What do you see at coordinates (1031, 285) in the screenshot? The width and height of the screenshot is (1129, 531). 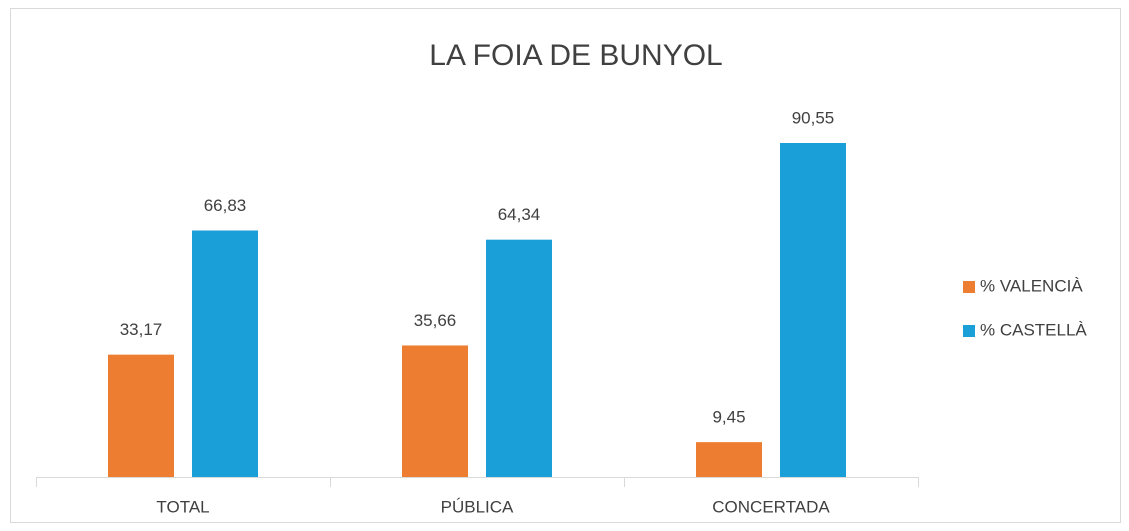 I see `legend-label: % VALENCIÀ` at bounding box center [1031, 285].